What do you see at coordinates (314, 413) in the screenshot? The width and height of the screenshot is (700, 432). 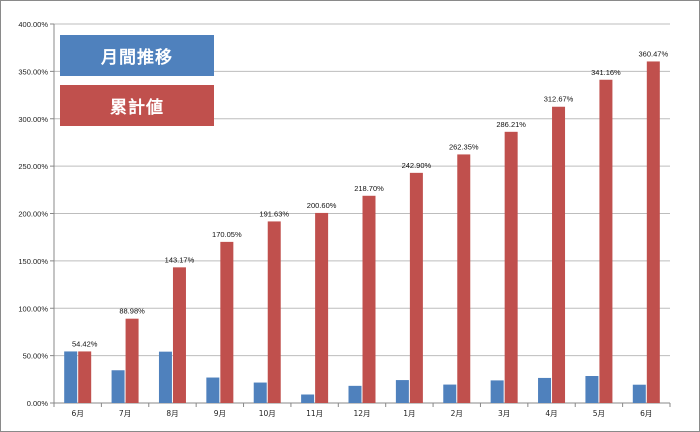 I see `x-tick-label: 11月` at bounding box center [314, 413].